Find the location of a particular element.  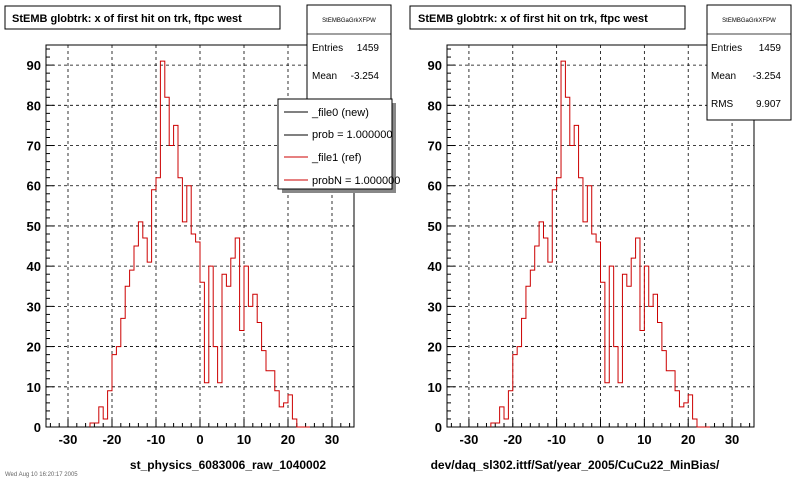

x-axis-label-left: st_physics_6083006_raw_1040002 is located at coordinates (228, 465).